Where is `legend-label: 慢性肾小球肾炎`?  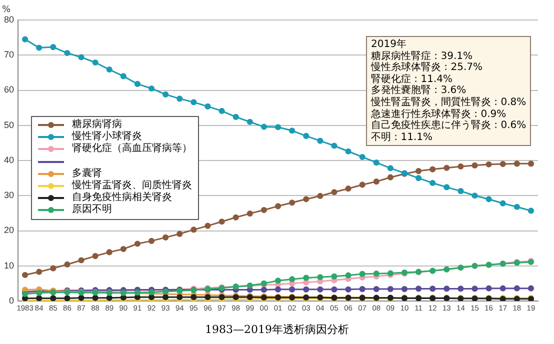 legend-label: 慢性肾小球肾炎 is located at coordinates (107, 136).